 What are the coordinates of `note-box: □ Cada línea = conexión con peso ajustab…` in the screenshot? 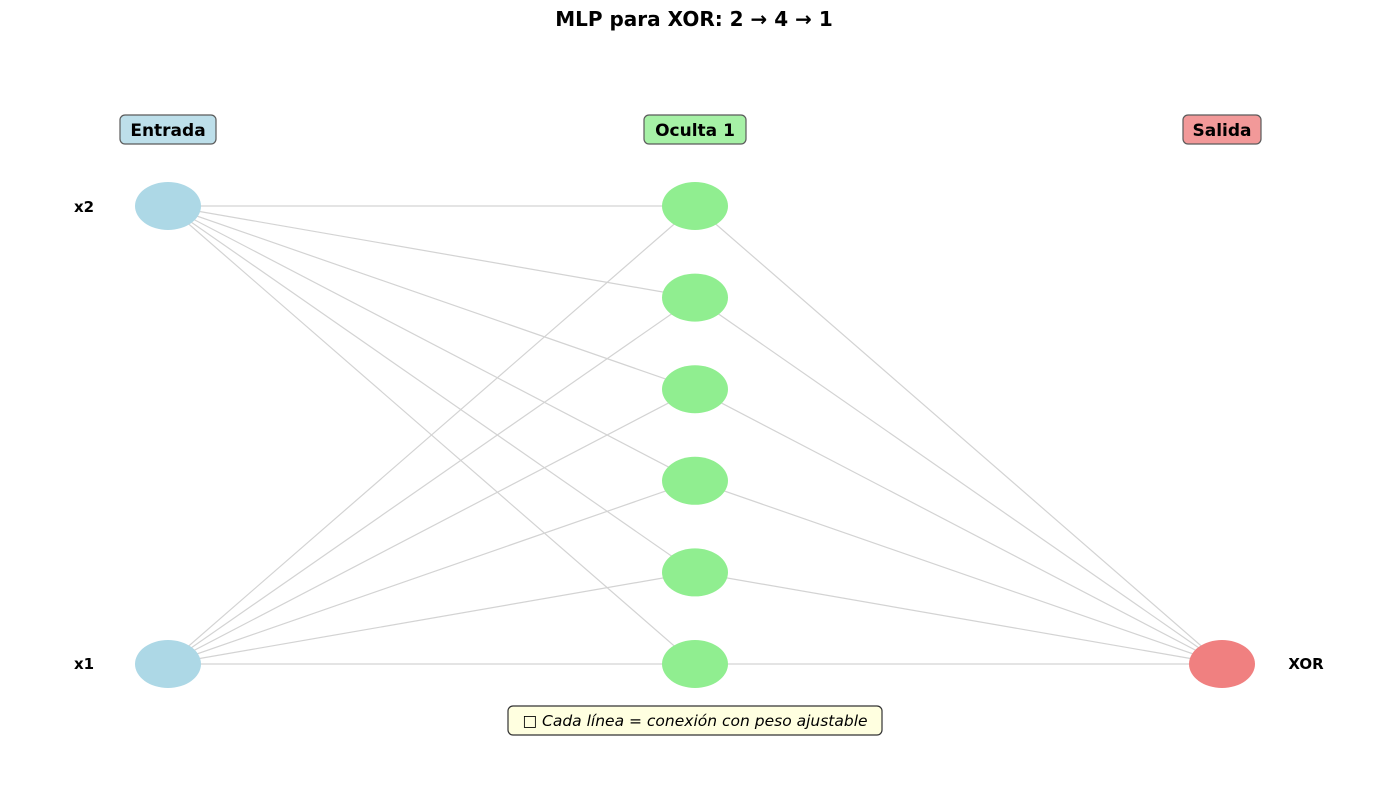 It's located at (695, 720).